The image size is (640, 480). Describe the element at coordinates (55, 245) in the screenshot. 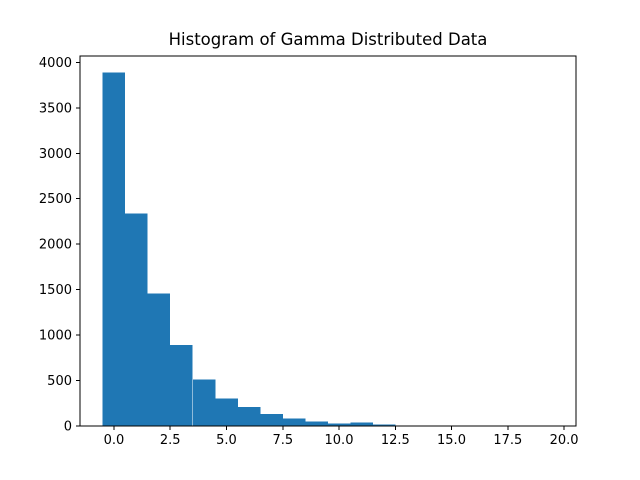

I see `y-tick-label: 2000` at that location.